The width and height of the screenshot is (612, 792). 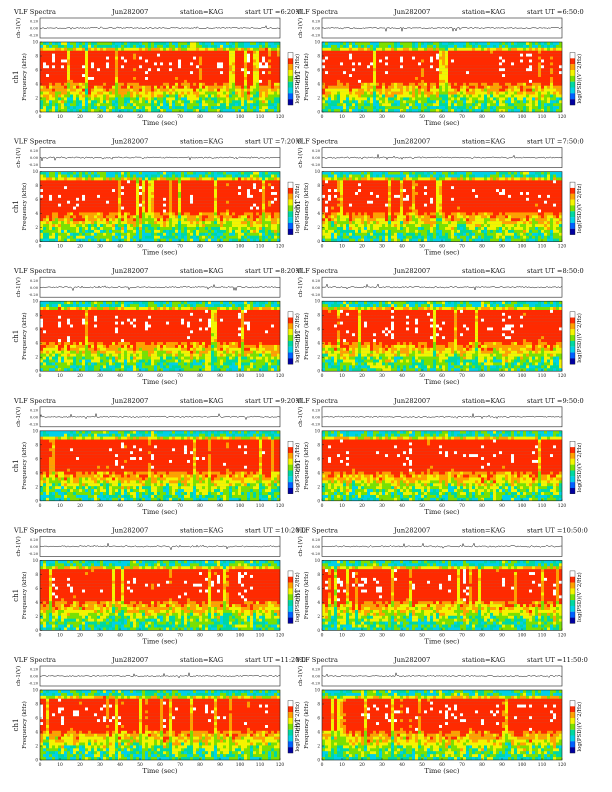 I want to click on colorbar-segment, so click(x=290, y=55).